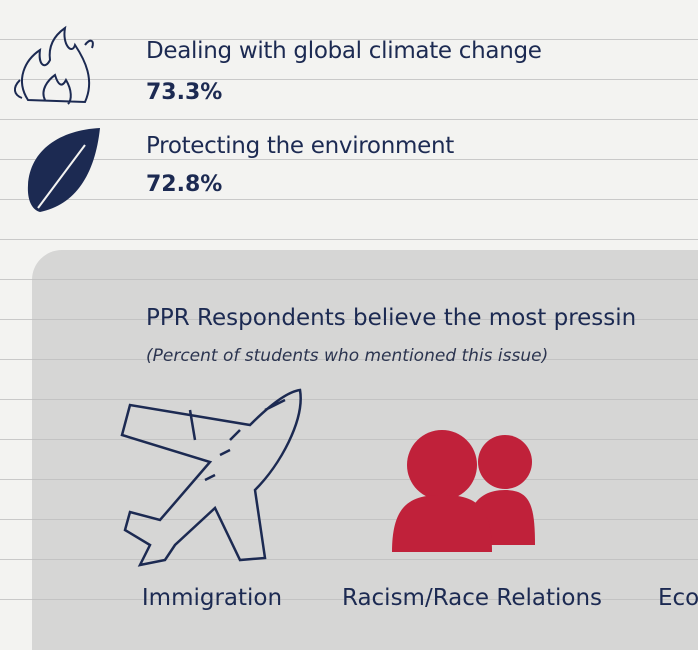  Describe the element at coordinates (184, 92) in the screenshot. I see `item-value: 73.3%` at that location.